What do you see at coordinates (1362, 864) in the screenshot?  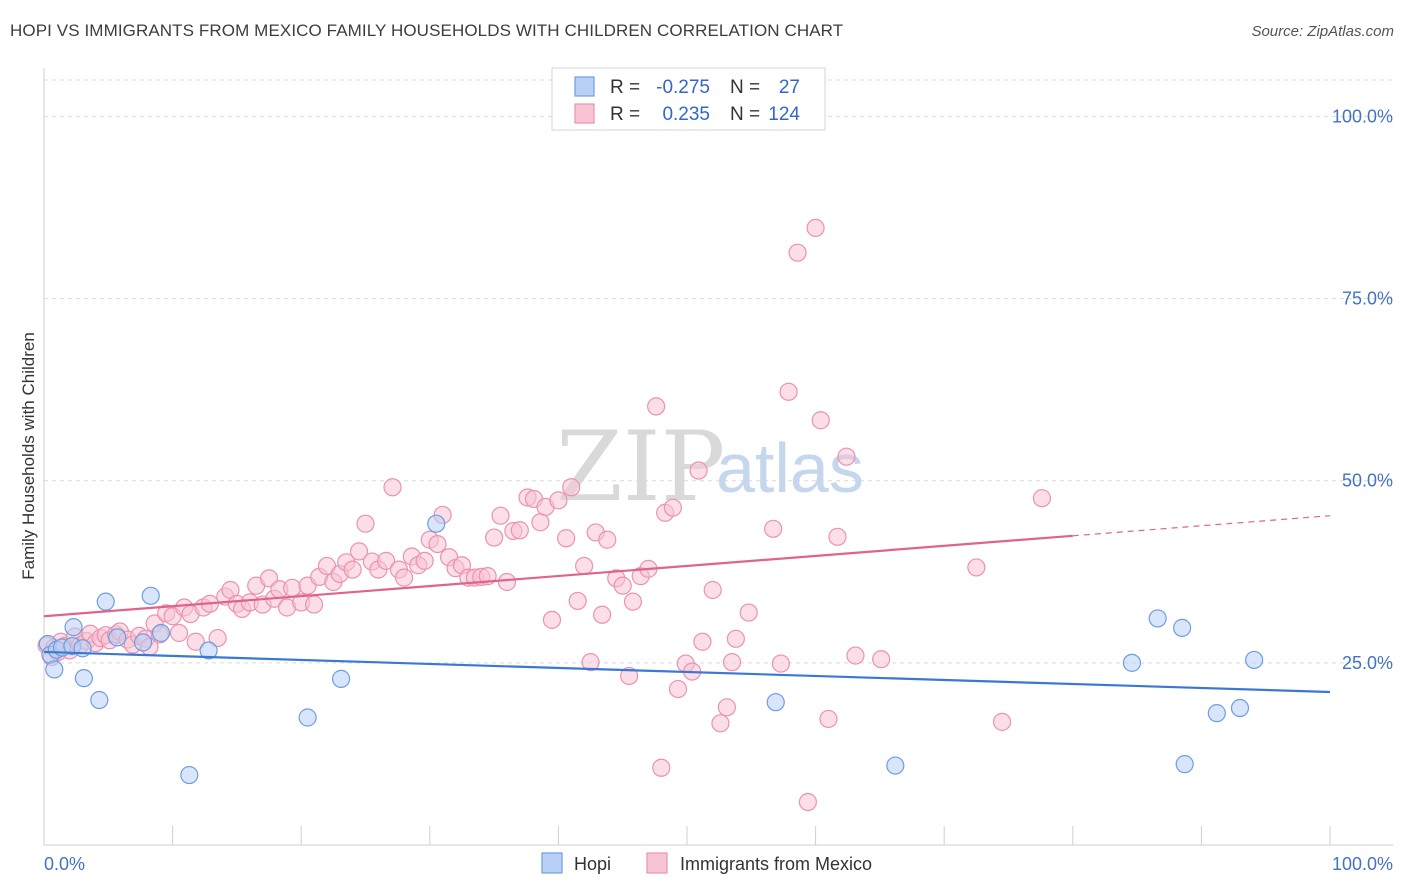 I see `x-tick-label-max: 100.0%` at bounding box center [1362, 864].